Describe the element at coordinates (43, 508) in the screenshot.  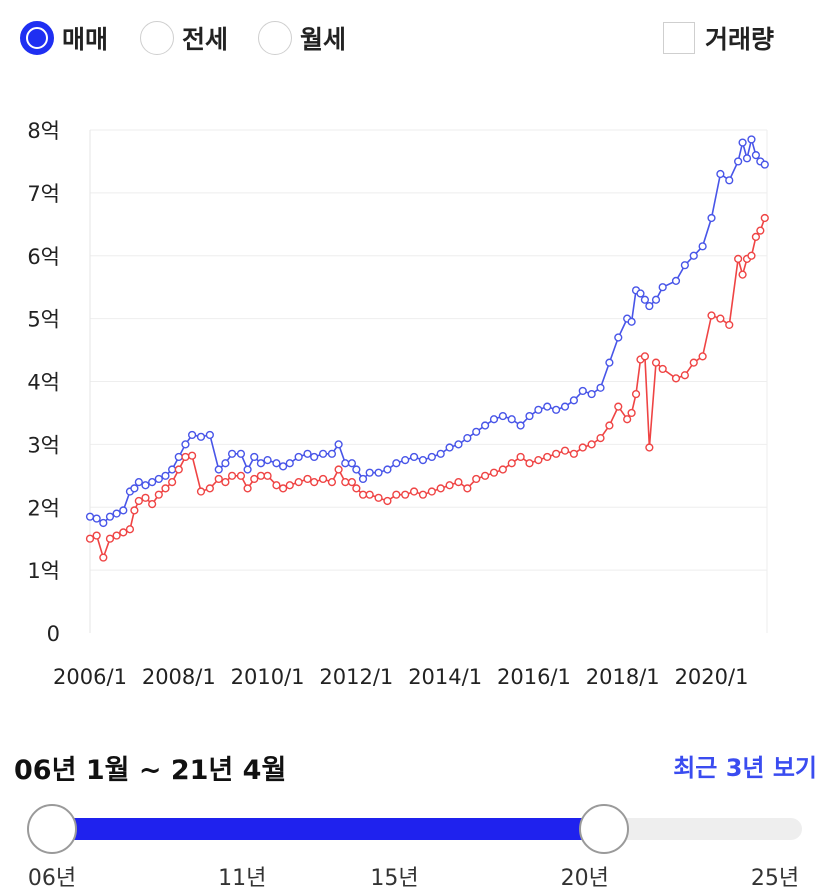
I see `y-tick-label: 2억` at that location.